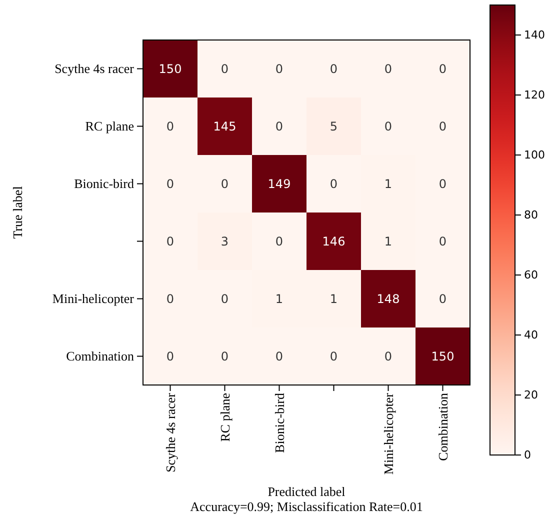  What do you see at coordinates (388, 299) in the screenshot?
I see `data-label: 148` at bounding box center [388, 299].